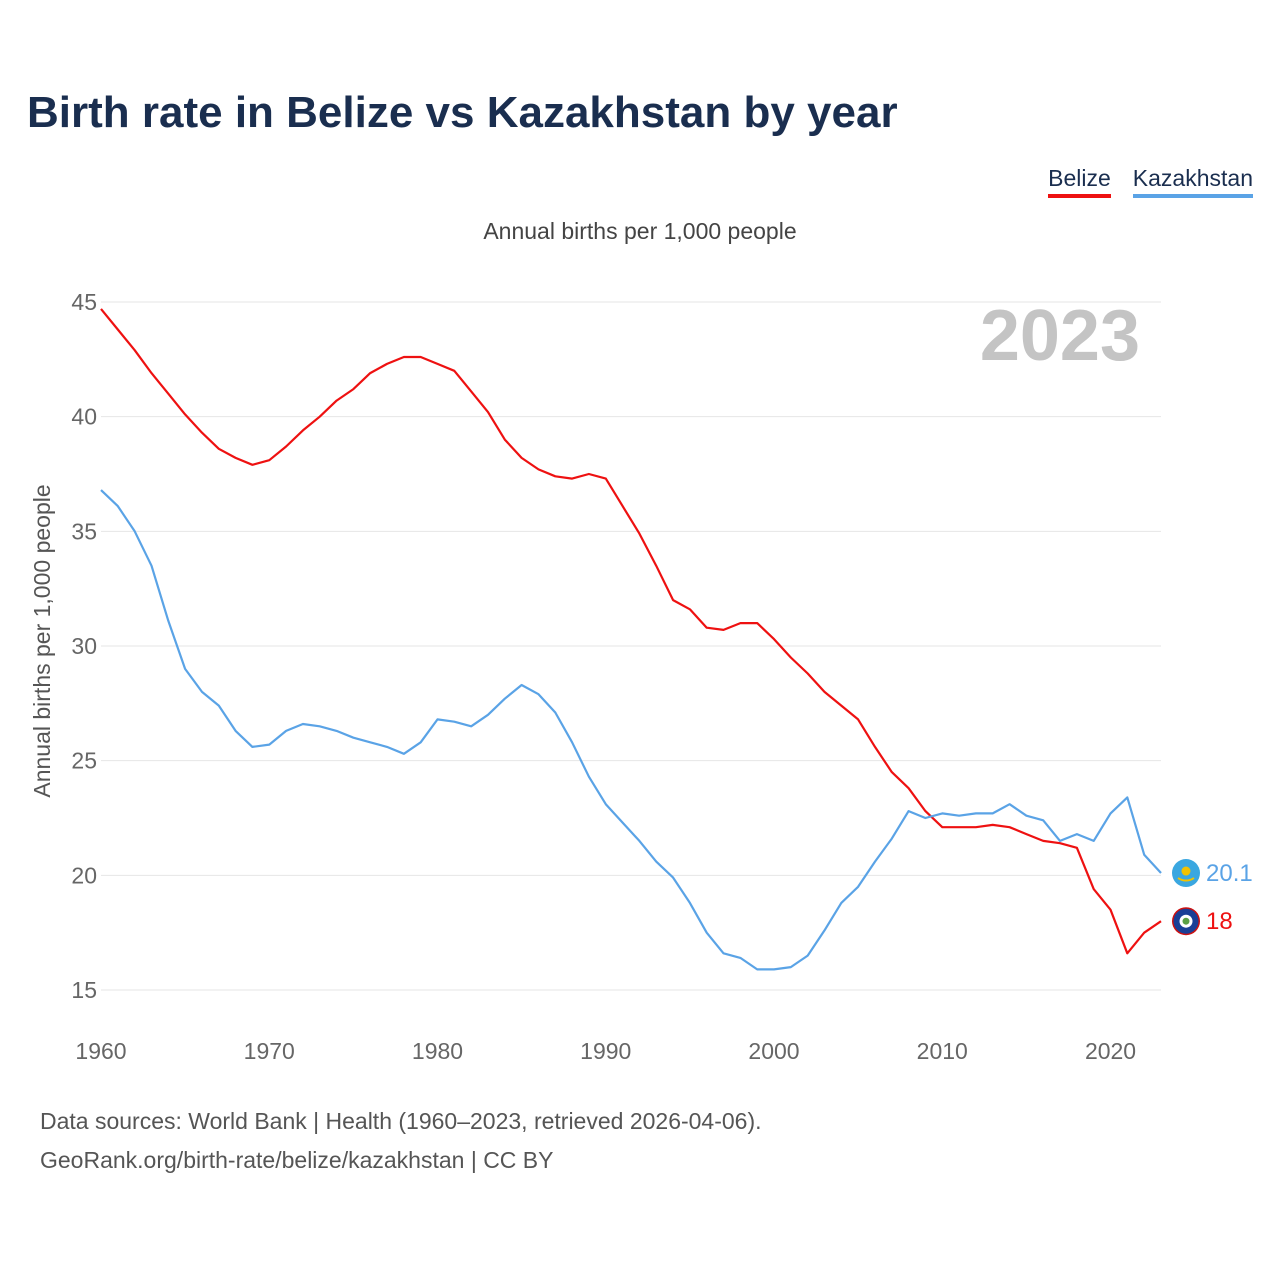  What do you see at coordinates (1079, 181) in the screenshot?
I see `legend-item-belize: Belize` at bounding box center [1079, 181].